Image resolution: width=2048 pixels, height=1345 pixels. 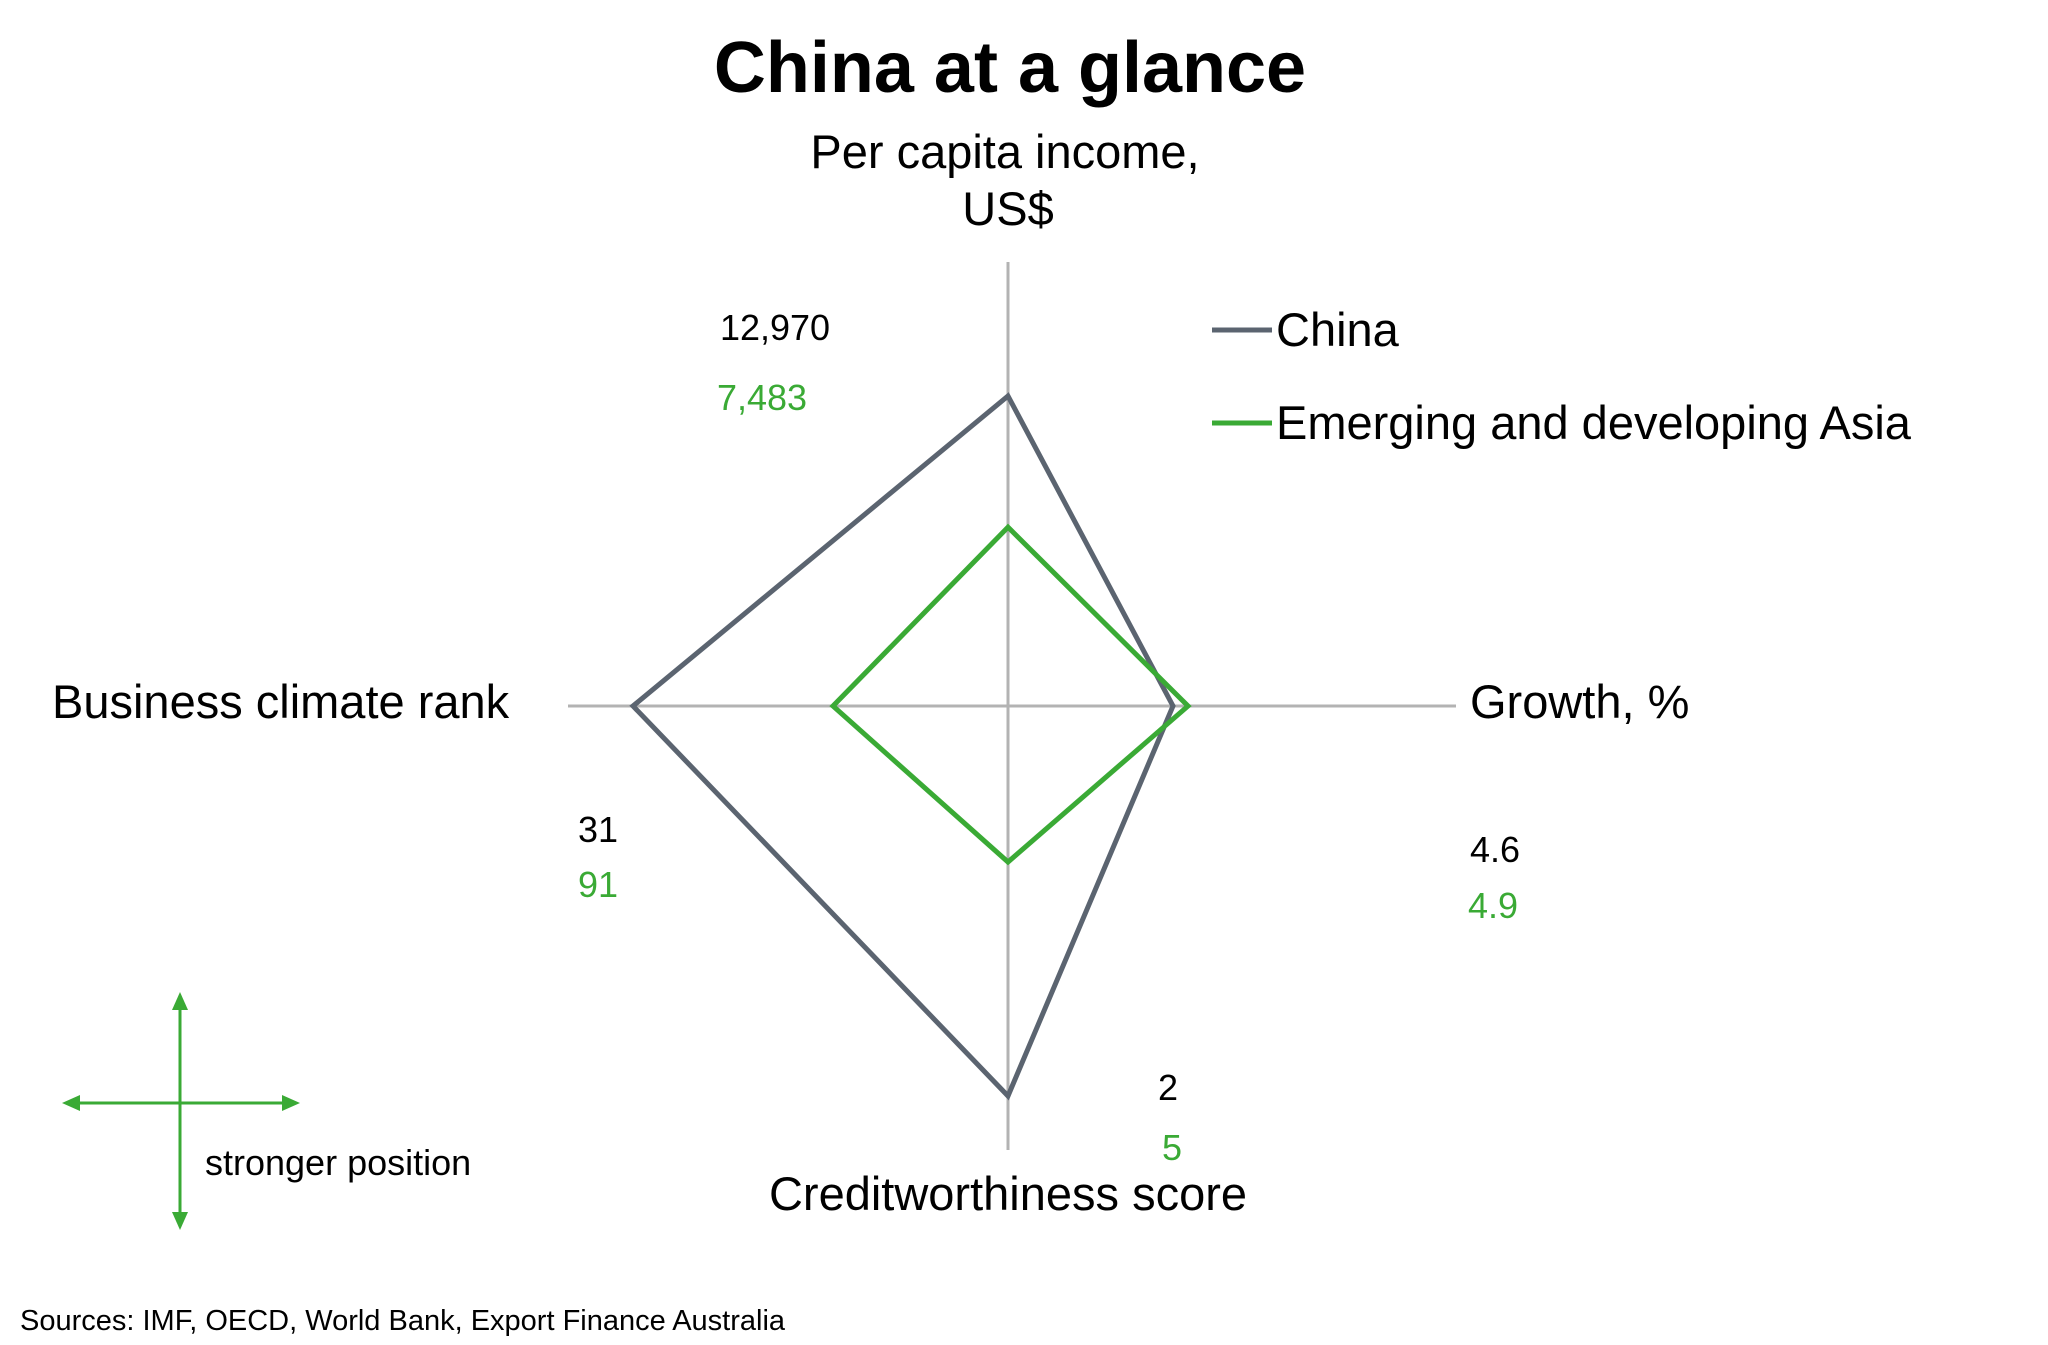 I want to click on value-label-top-asia: 7,483, so click(x=762, y=397).